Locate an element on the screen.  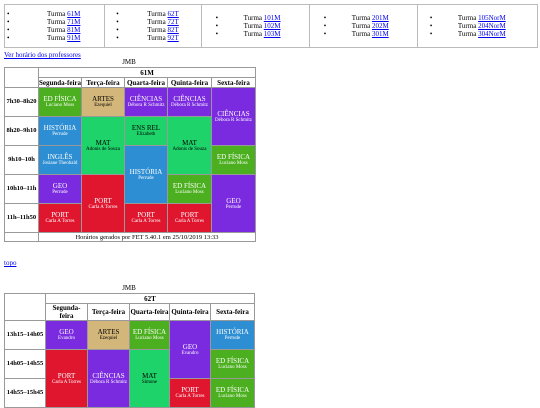
nav-item: • Turma 91M is located at coordinates (44, 38).